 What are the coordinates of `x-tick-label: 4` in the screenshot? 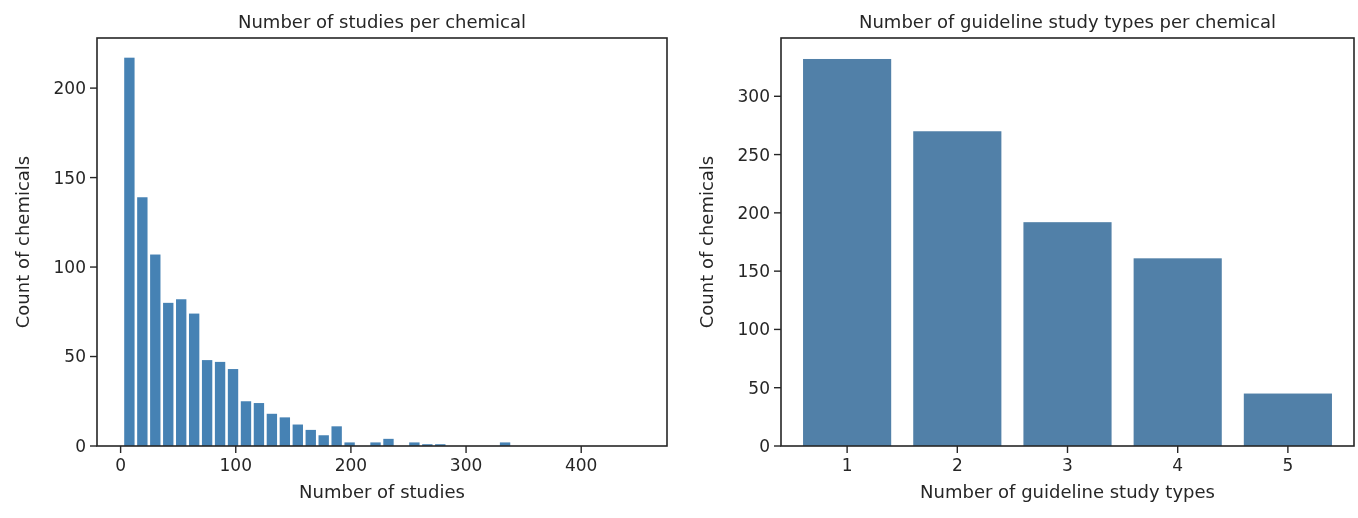 It's located at (1178, 465).